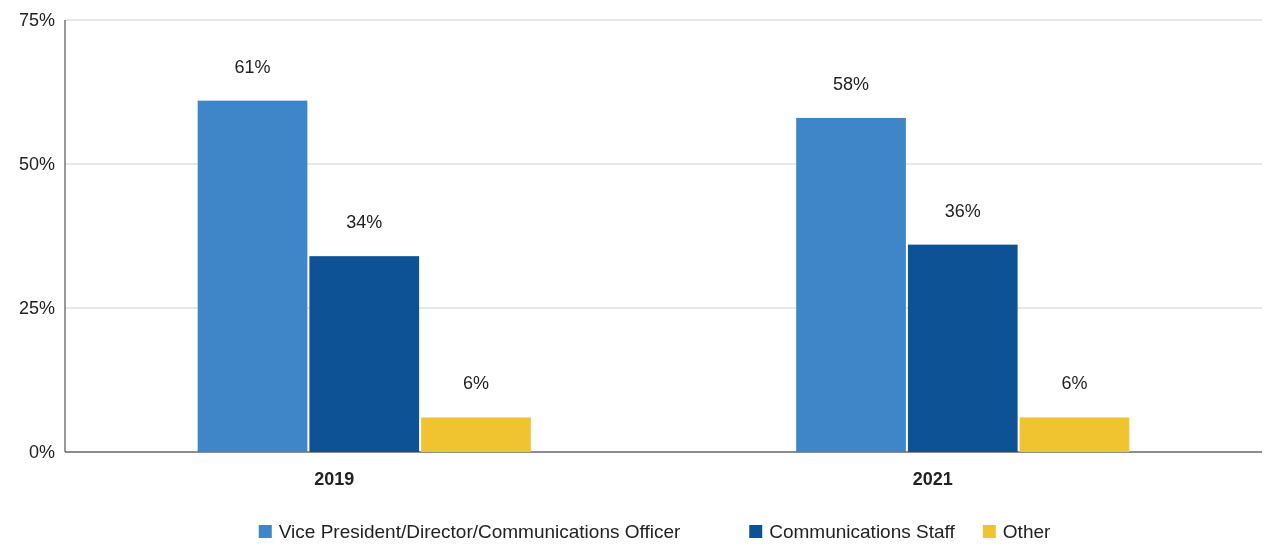 Image resolution: width=1264 pixels, height=547 pixels. I want to click on legend-label: Other, so click(1027, 531).